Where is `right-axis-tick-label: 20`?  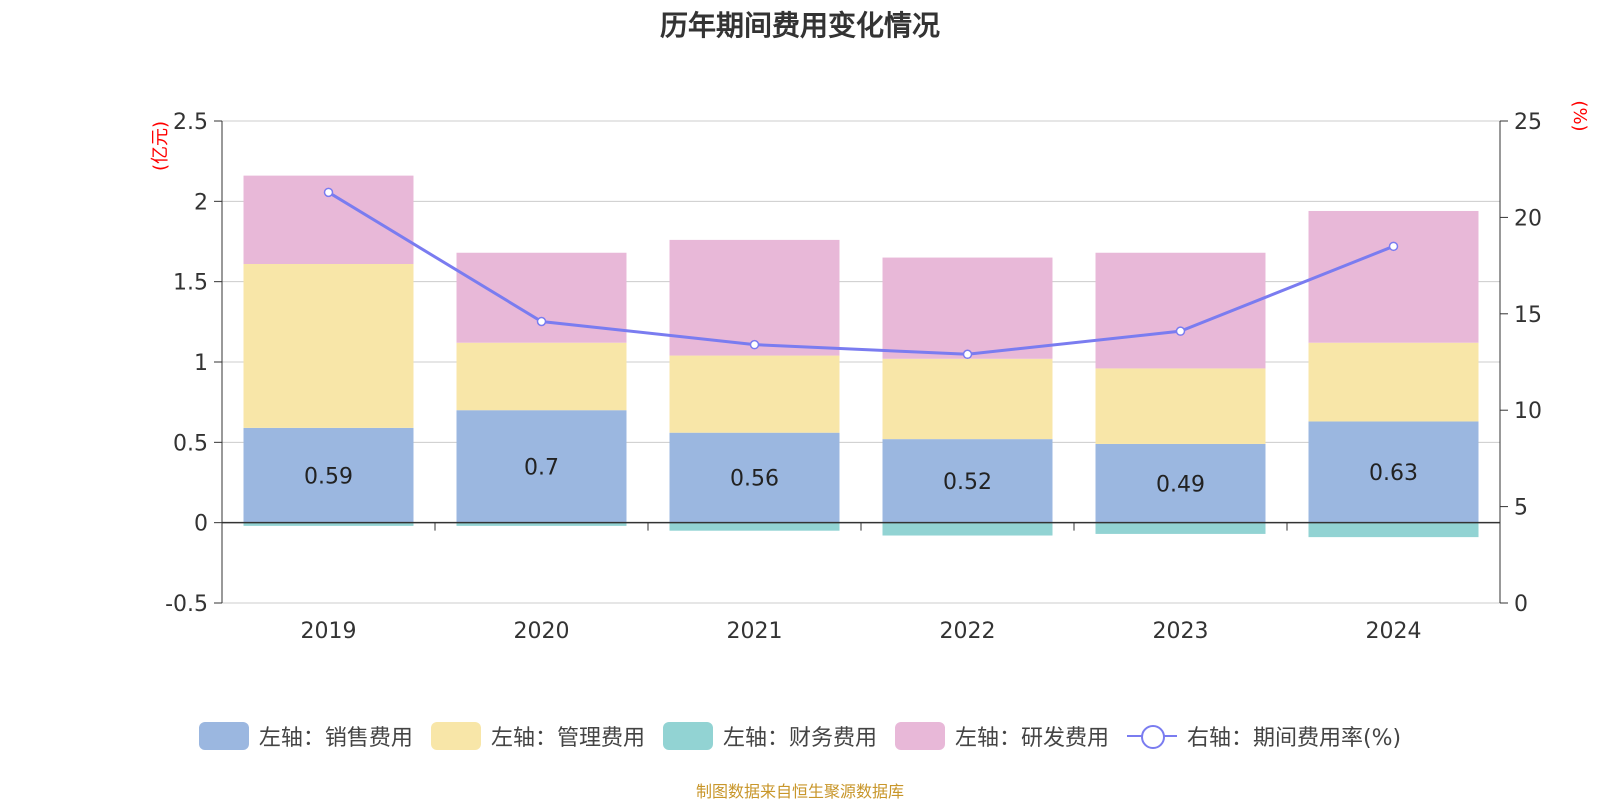 right-axis-tick-label: 20 is located at coordinates (1528, 218).